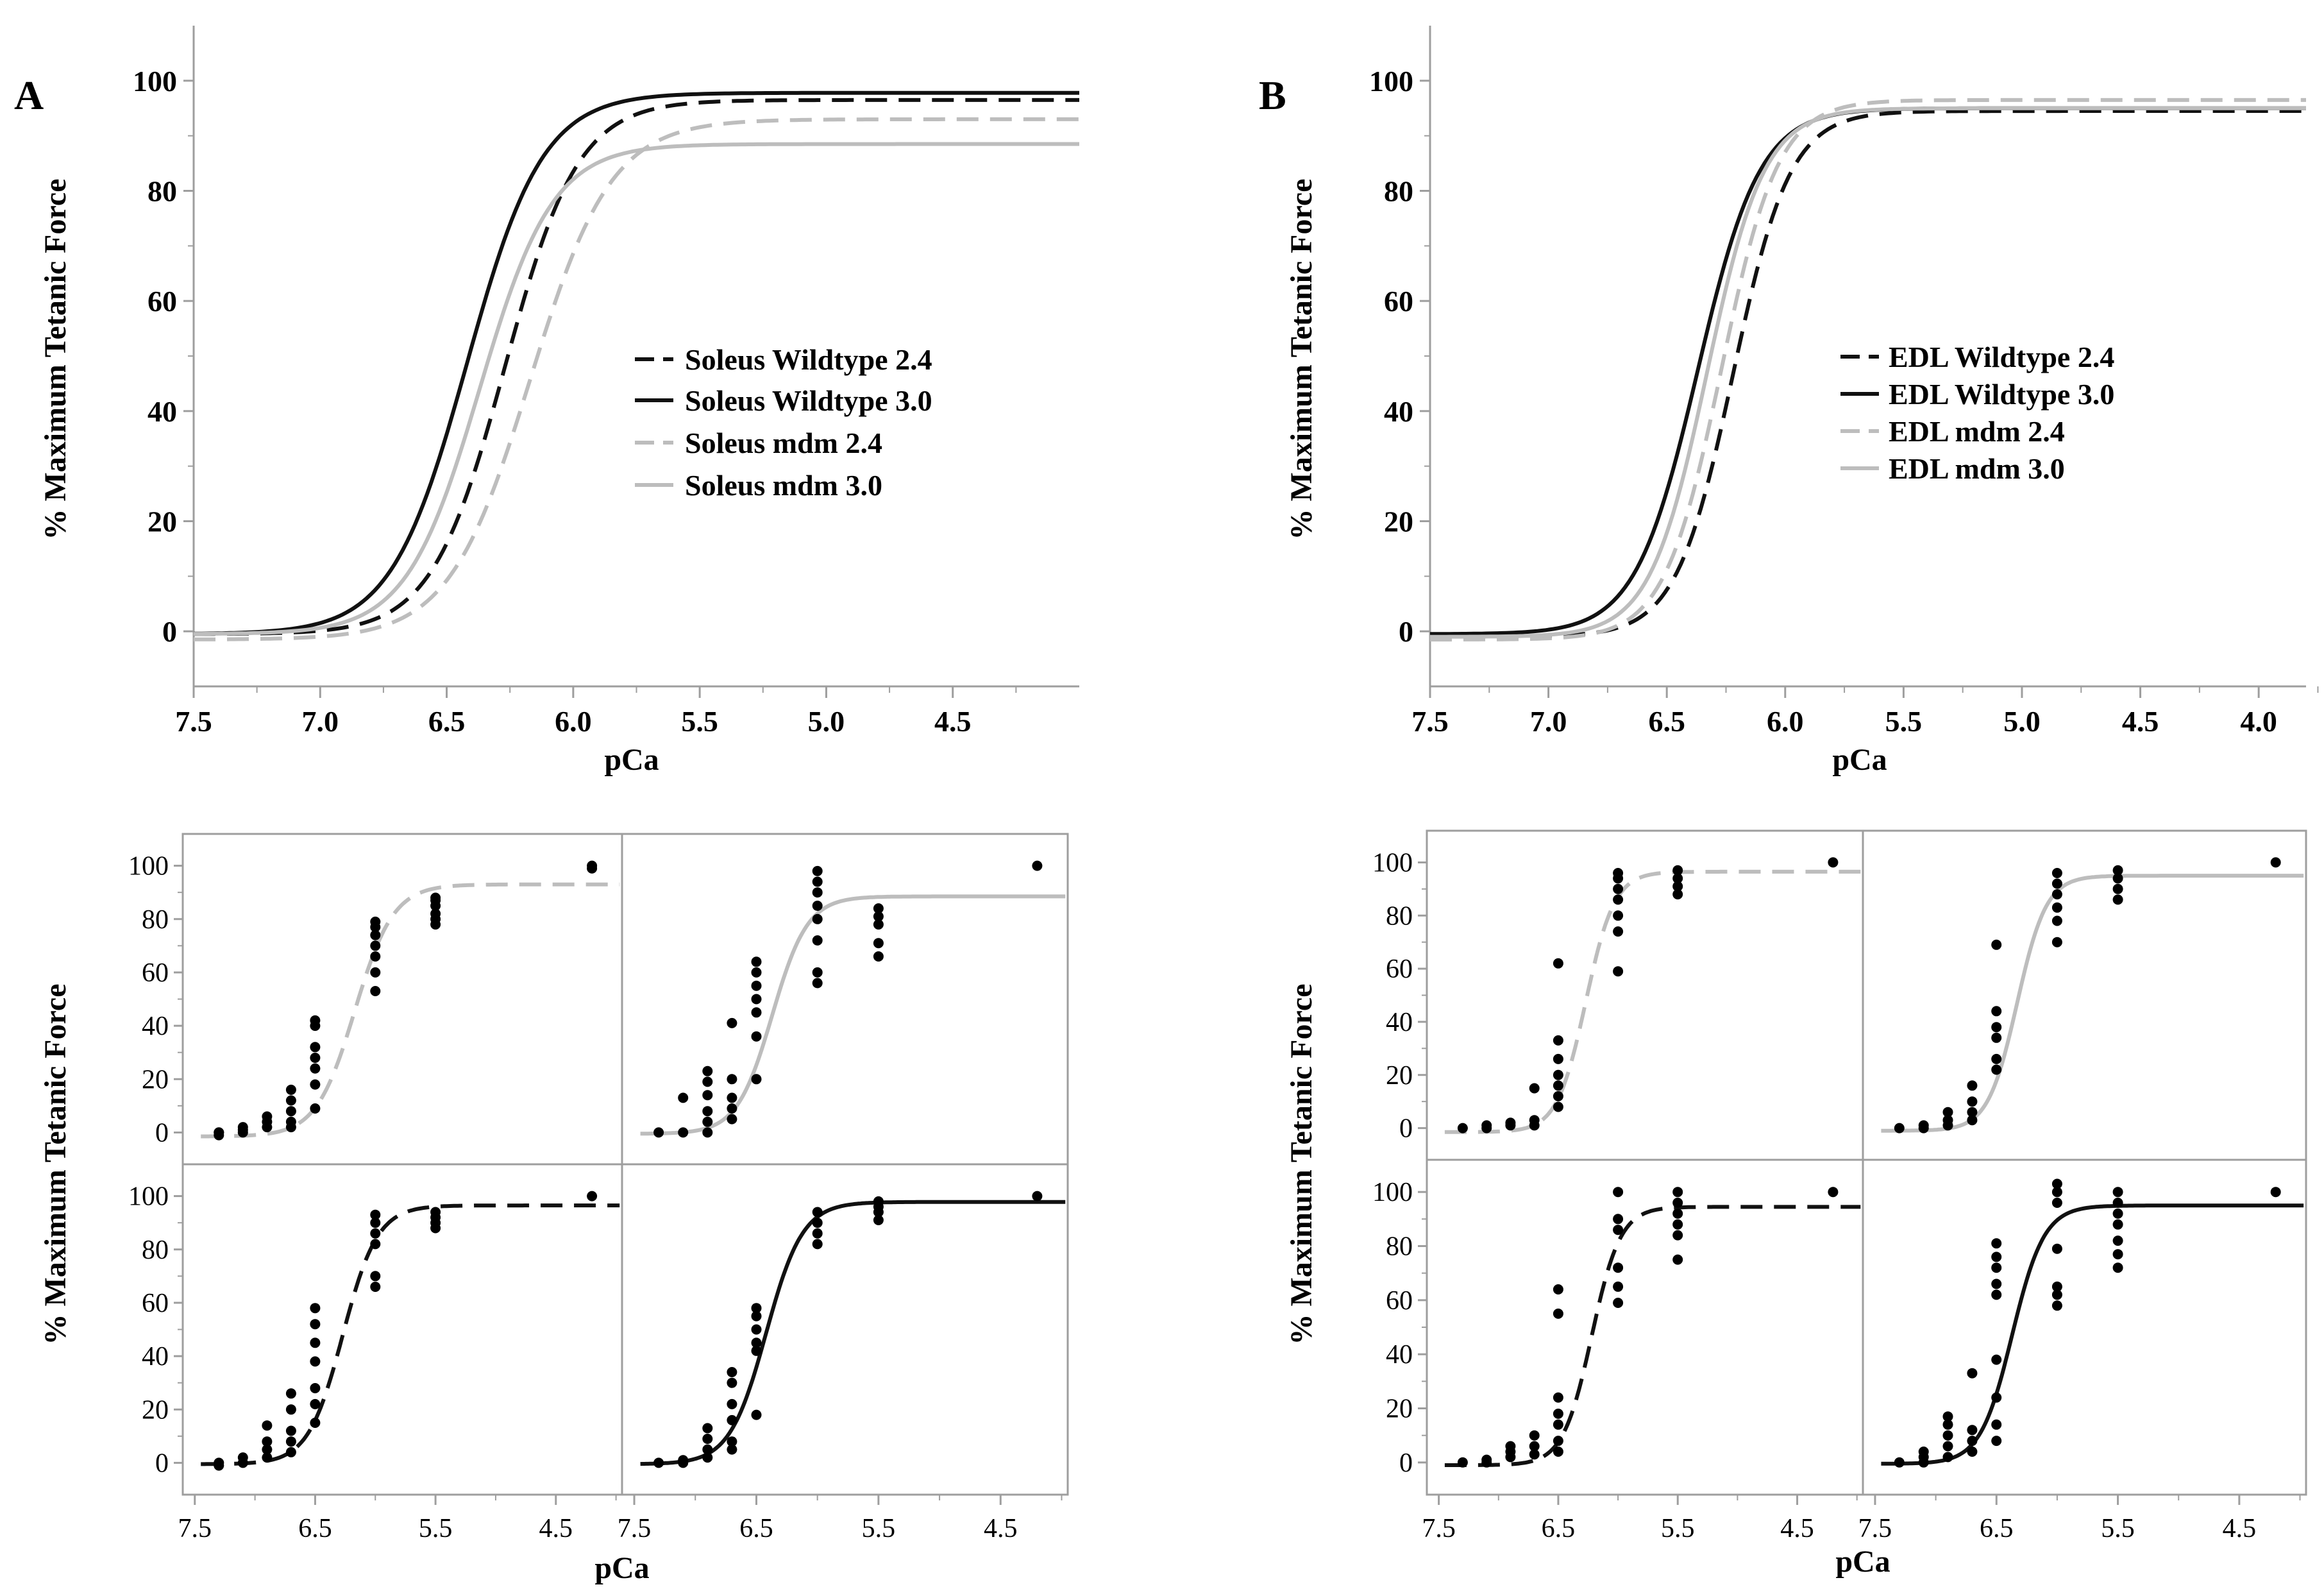 This screenshot has height=1596, width=2324. What do you see at coordinates (2258, 722) in the screenshot?
I see `x-tick-label: 4.0` at bounding box center [2258, 722].